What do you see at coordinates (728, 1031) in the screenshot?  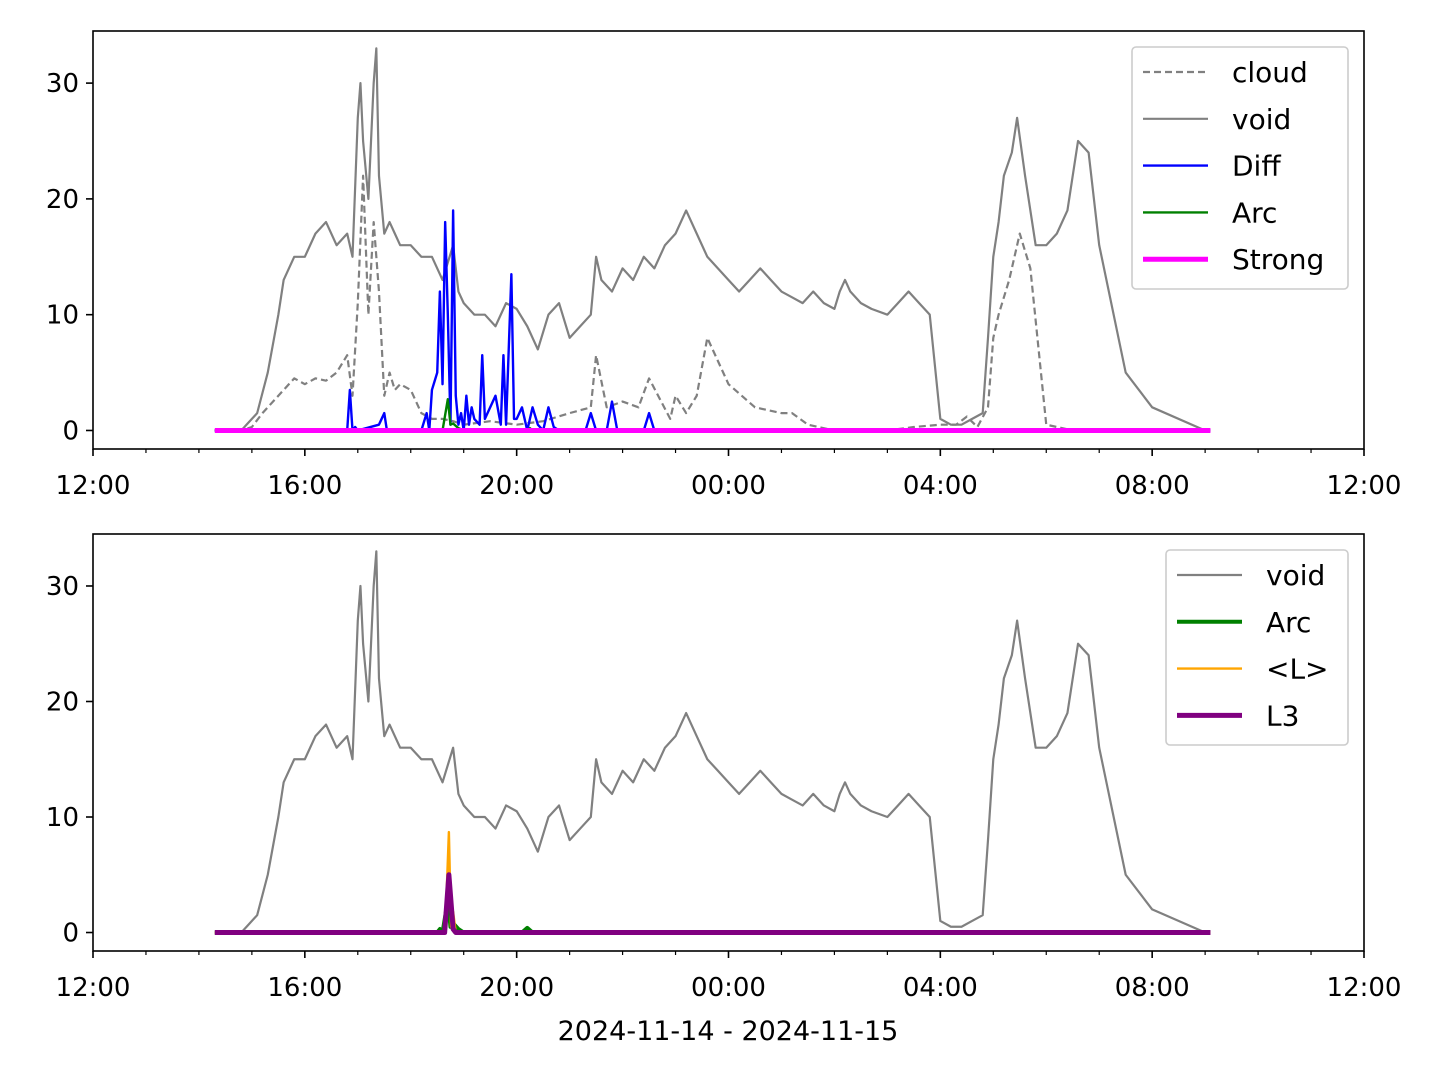 I see `x-axis-label: 2024-11-14 - 2024-11-15` at bounding box center [728, 1031].